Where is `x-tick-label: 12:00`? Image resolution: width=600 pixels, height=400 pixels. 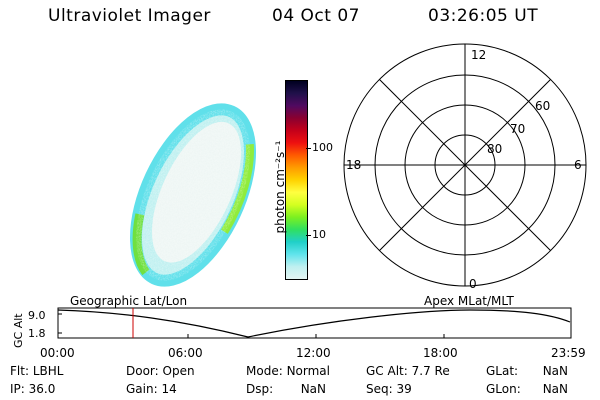 x-tick-label: 12:00 is located at coordinates (313, 353).